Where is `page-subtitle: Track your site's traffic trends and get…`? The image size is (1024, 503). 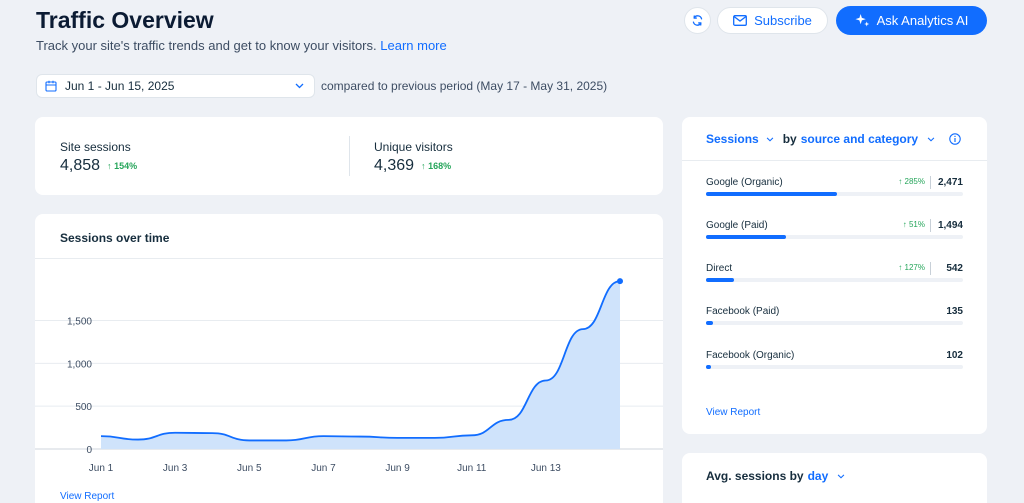
page-subtitle: Track your site's traffic trends and get… is located at coordinates (241, 45).